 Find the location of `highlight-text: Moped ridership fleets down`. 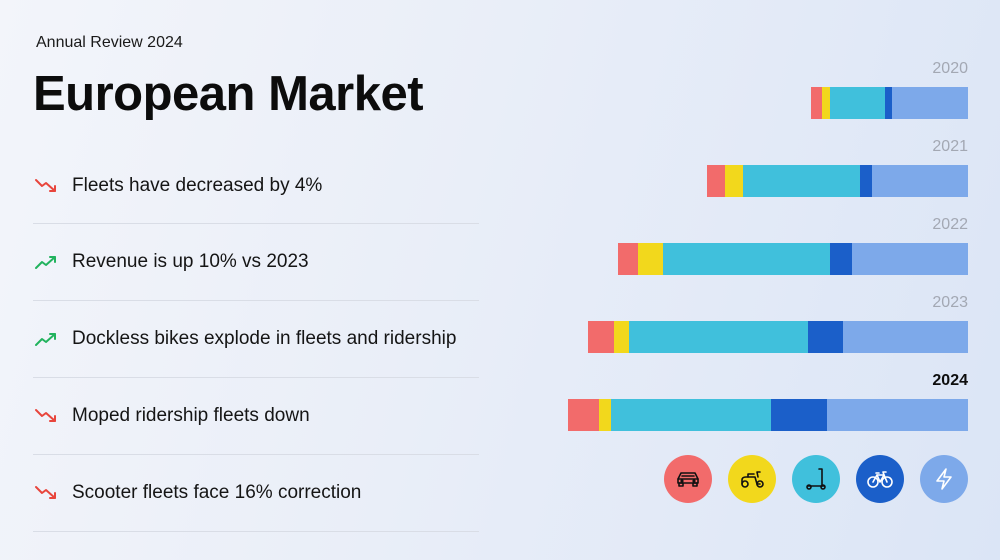

highlight-text: Moped ridership fleets down is located at coordinates (191, 415).